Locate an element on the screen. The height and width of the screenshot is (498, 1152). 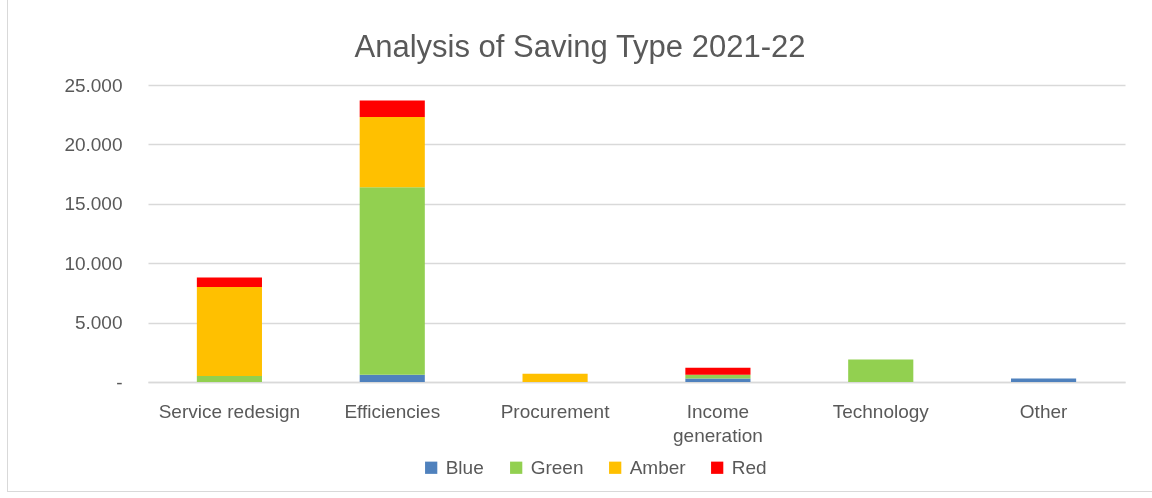
y-tick-label: 20.000 is located at coordinates (93, 144).